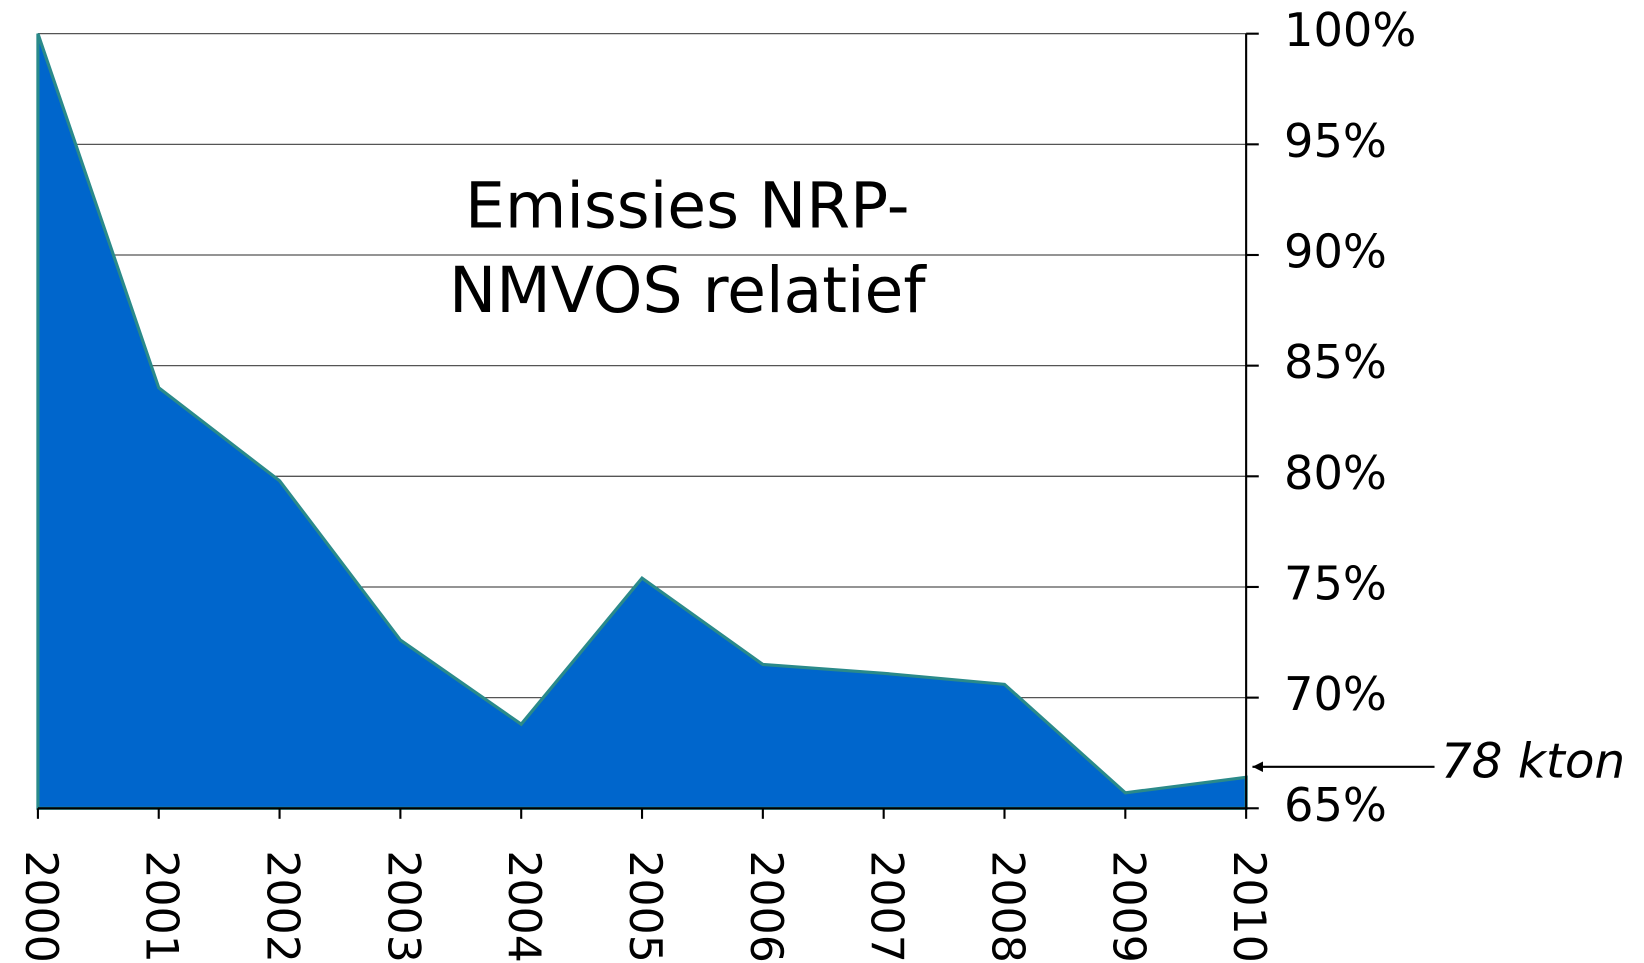 The height and width of the screenshot is (963, 1644). Describe the element at coordinates (1335, 473) in the screenshot. I see `y-tick-label: 80%` at that location.